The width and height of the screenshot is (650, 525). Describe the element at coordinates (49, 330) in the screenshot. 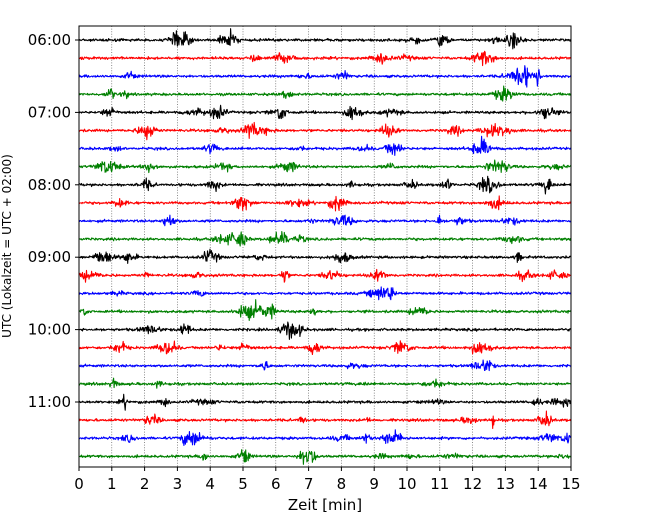

I see `y-tick-label: 10:00` at that location.